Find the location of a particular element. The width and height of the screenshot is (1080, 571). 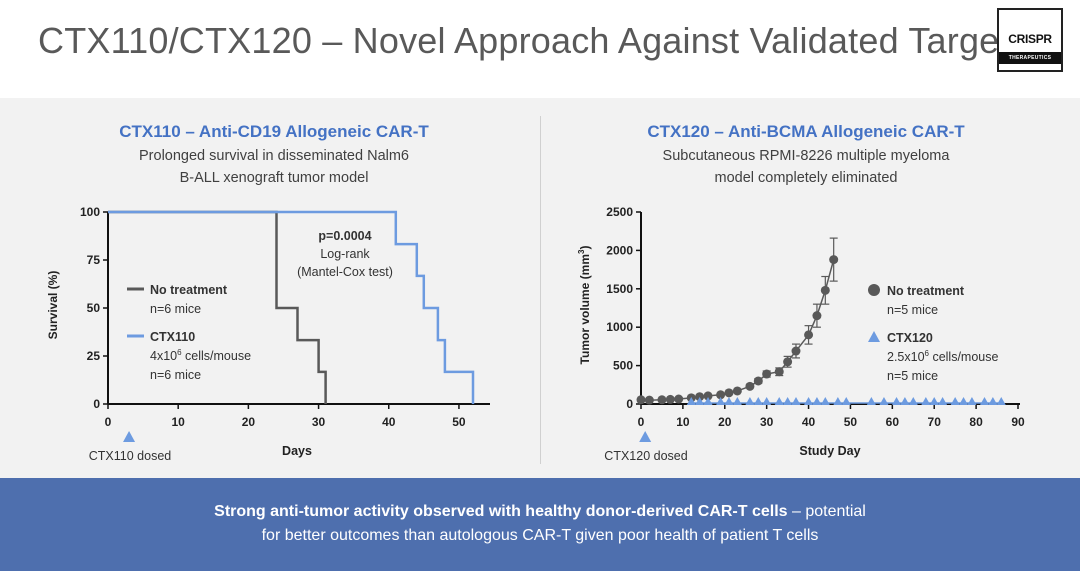

right-x-tick-label: 60 is located at coordinates (893, 422).